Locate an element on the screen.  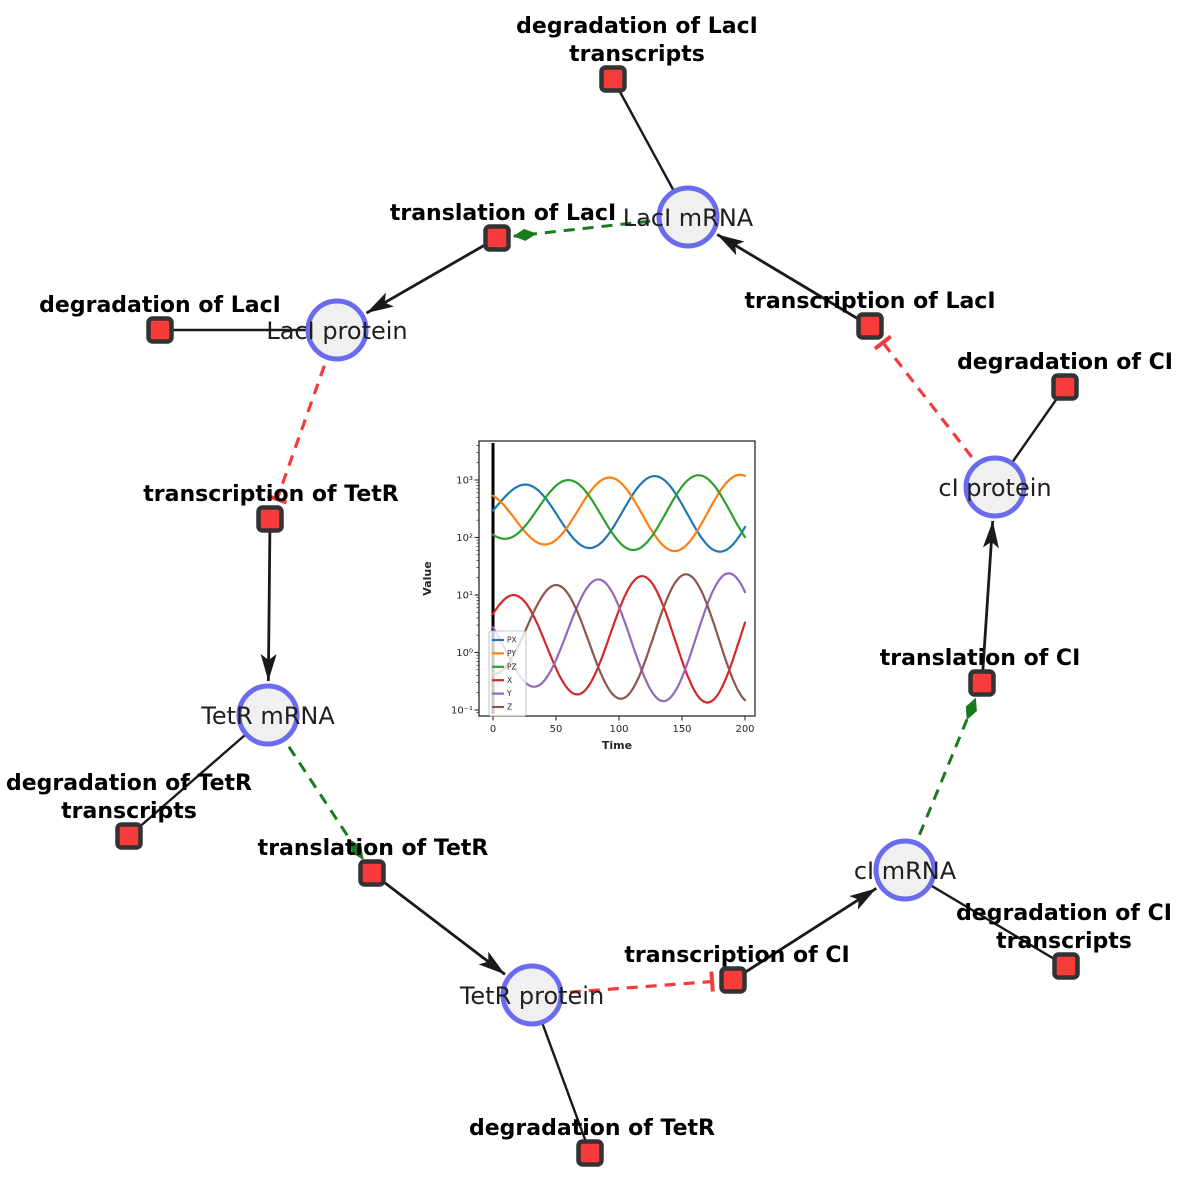
y-tick-label: 10² is located at coordinates (464, 538).